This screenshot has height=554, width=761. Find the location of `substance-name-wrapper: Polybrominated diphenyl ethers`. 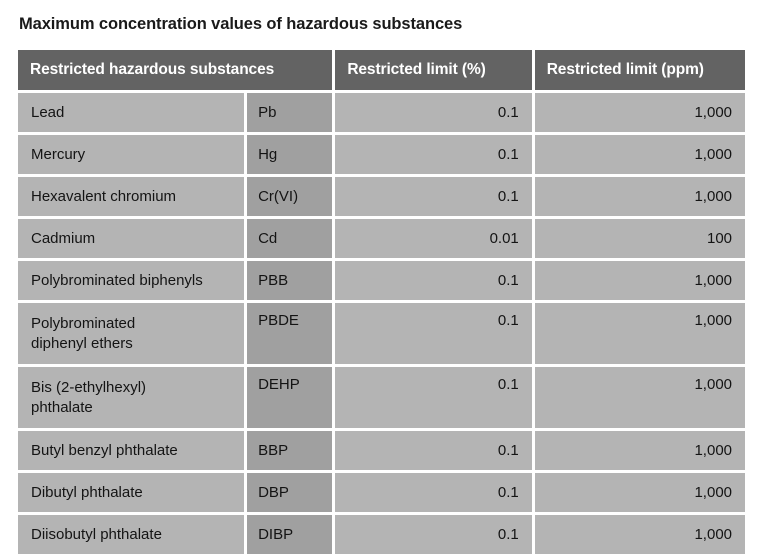

substance-name-wrapper: Polybrominated diphenyl ethers is located at coordinates (83, 333).